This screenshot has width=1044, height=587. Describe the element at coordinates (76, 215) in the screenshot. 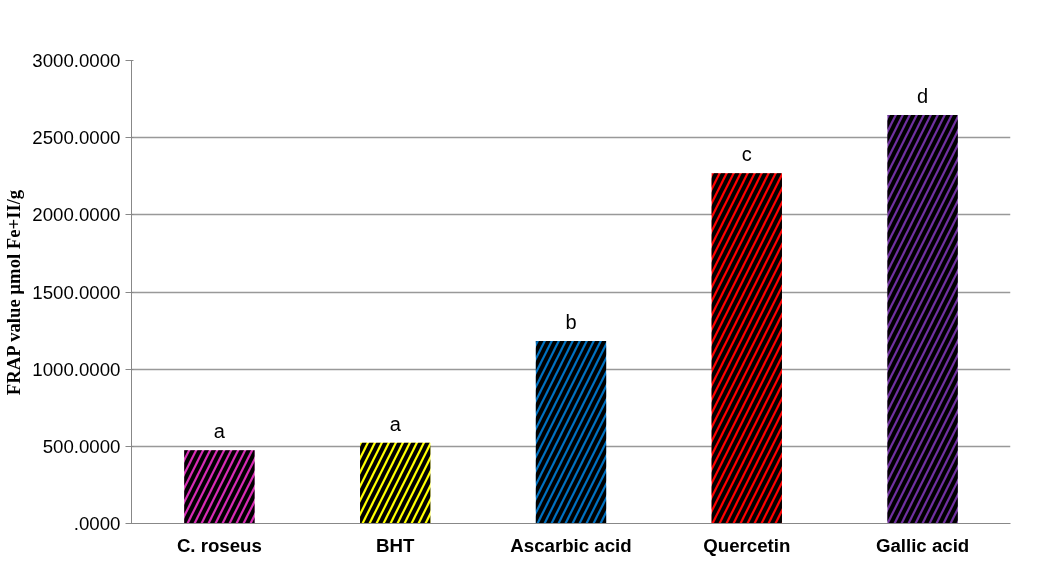

I see `y-tick-label: 2000.0000` at that location.